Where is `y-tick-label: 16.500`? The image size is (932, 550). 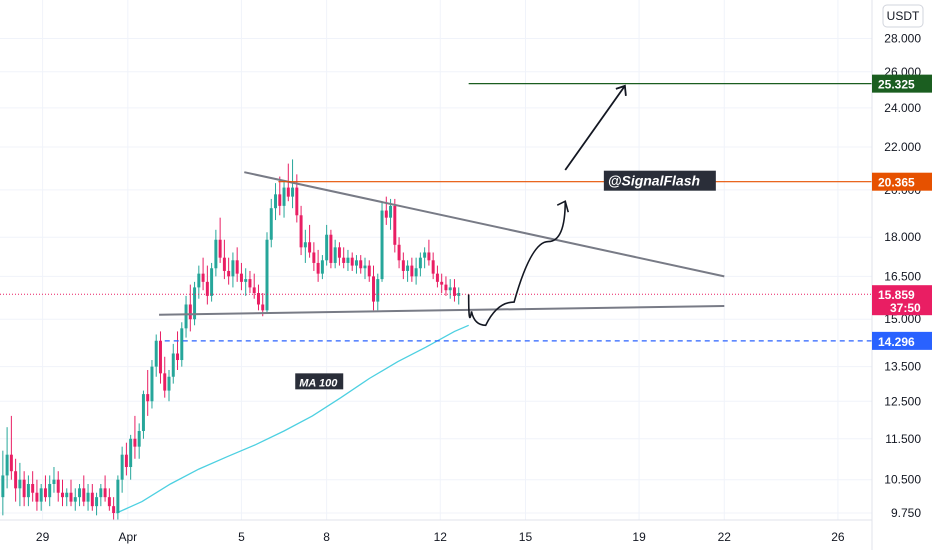 y-tick-label: 16.500 is located at coordinates (902, 276).